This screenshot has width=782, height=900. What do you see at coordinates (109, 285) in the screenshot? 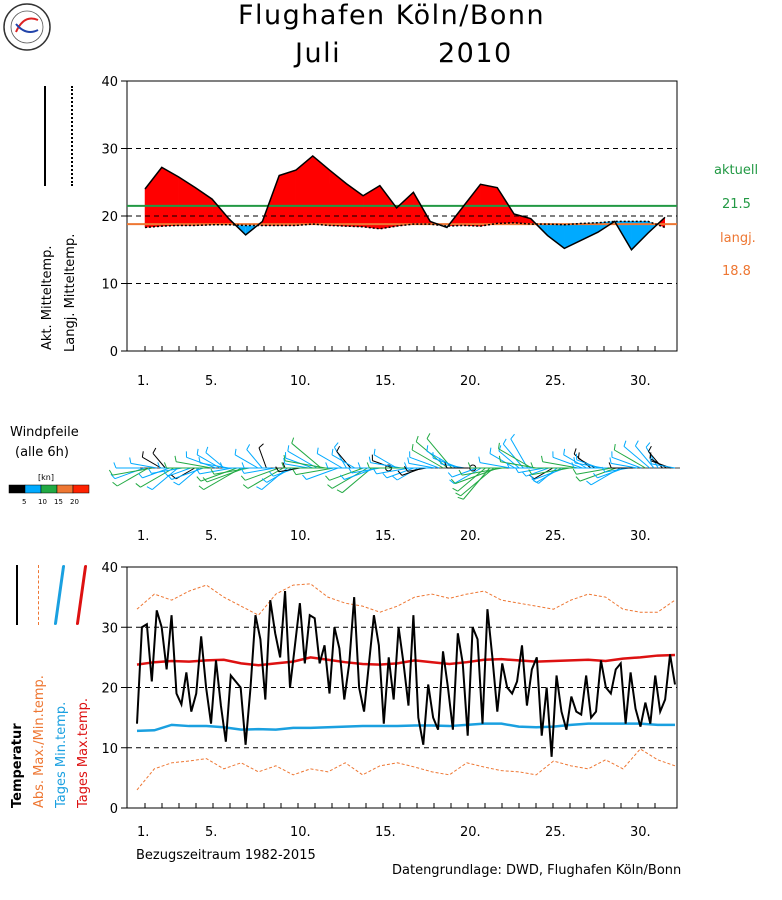
I see `y-tick-label: 10` at bounding box center [109, 285].